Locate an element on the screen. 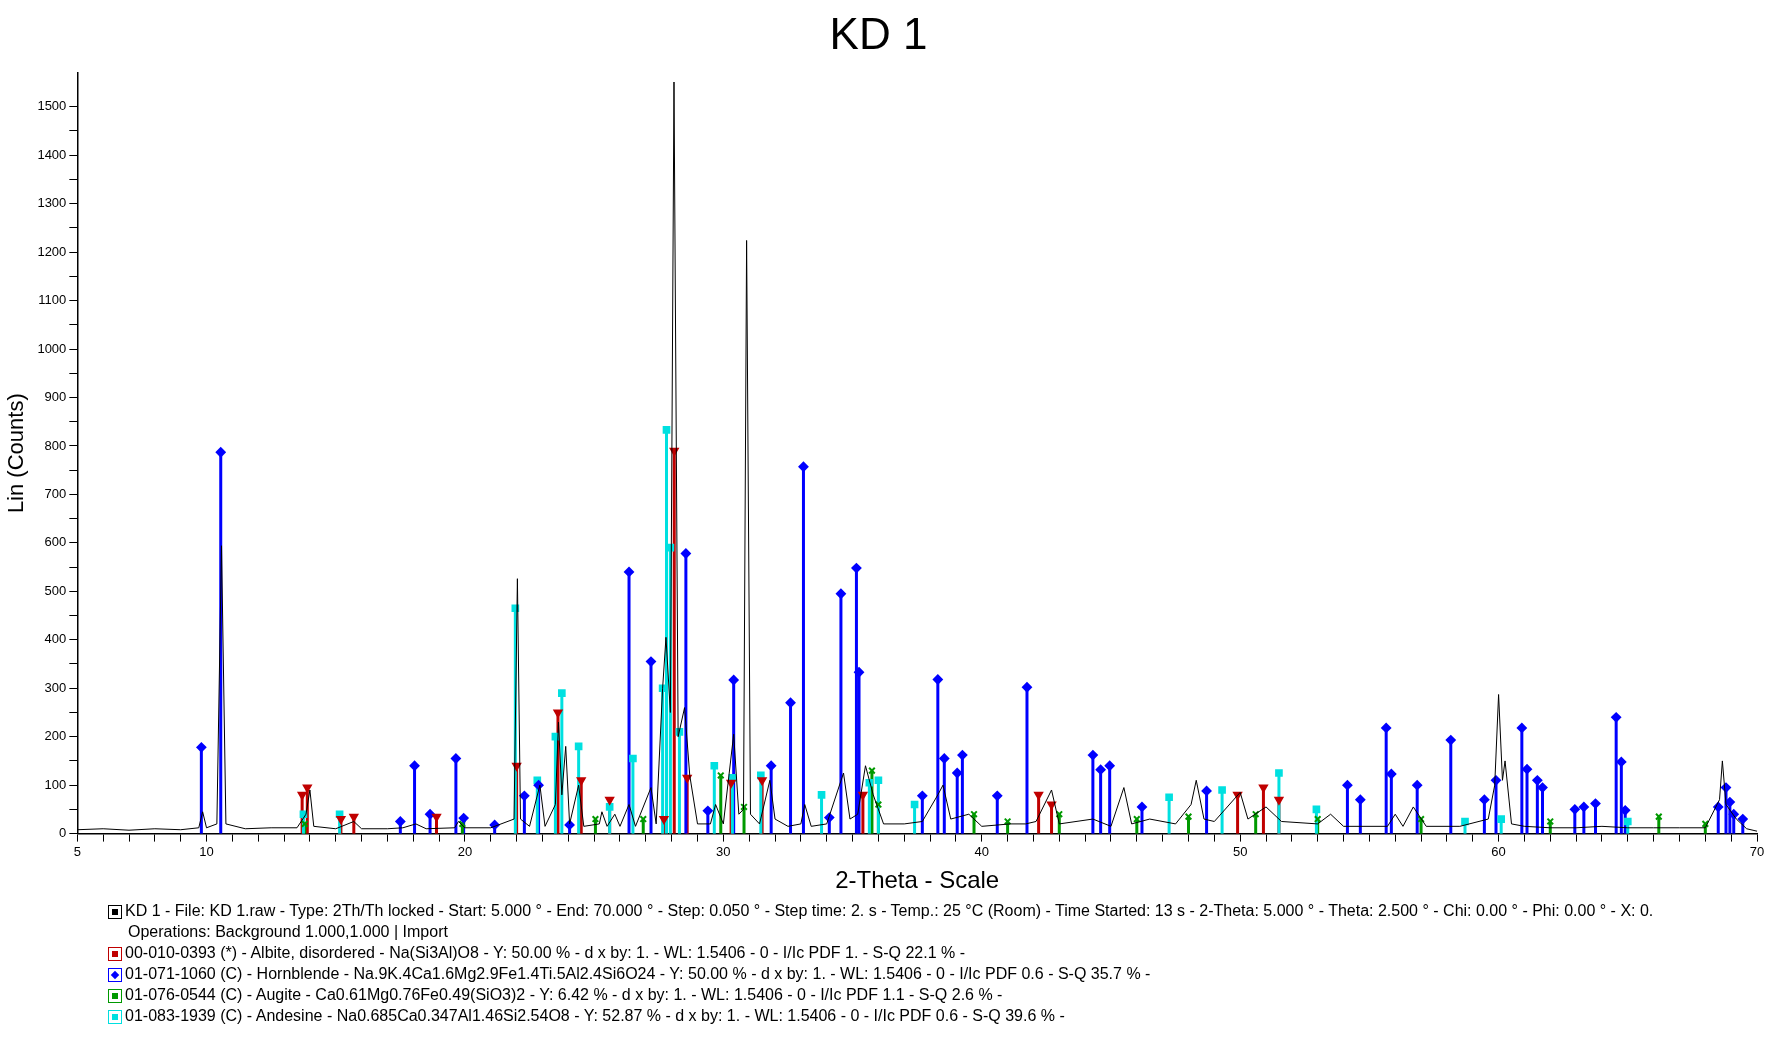  y-tick-label: 1100 is located at coordinates (52, 300).